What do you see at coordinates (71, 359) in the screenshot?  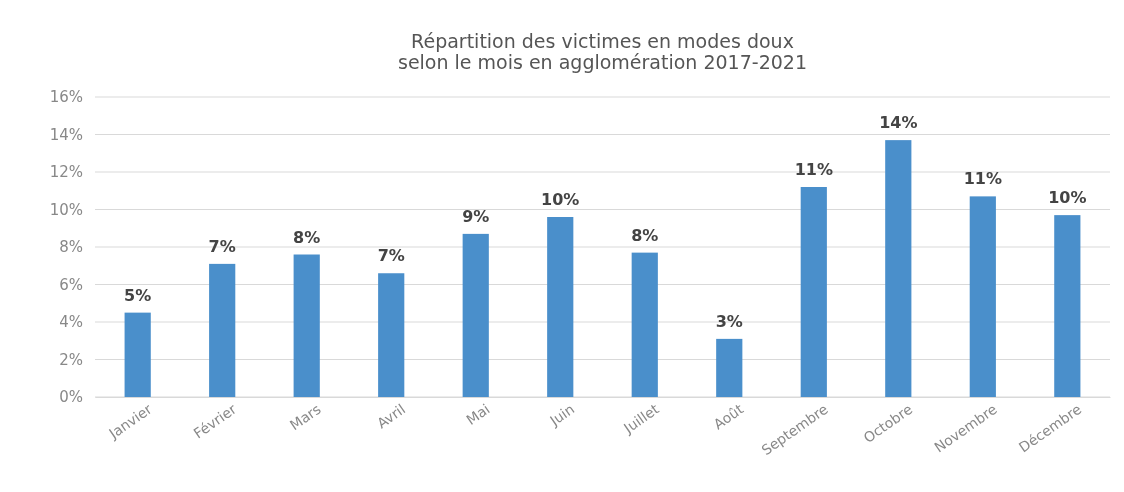 I see `y-tick-label: 2%` at bounding box center [71, 359].